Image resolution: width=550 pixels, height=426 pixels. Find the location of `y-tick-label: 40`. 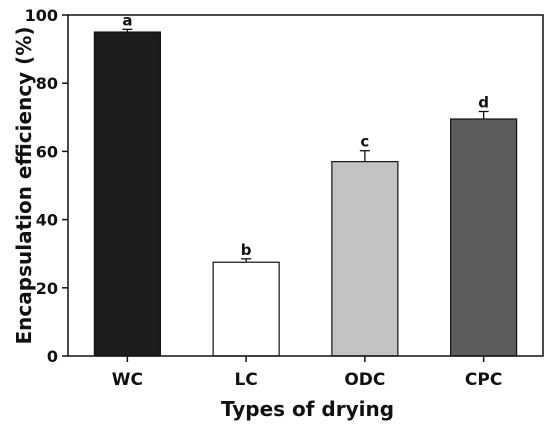

y-tick-label: 40 is located at coordinates (47, 220).